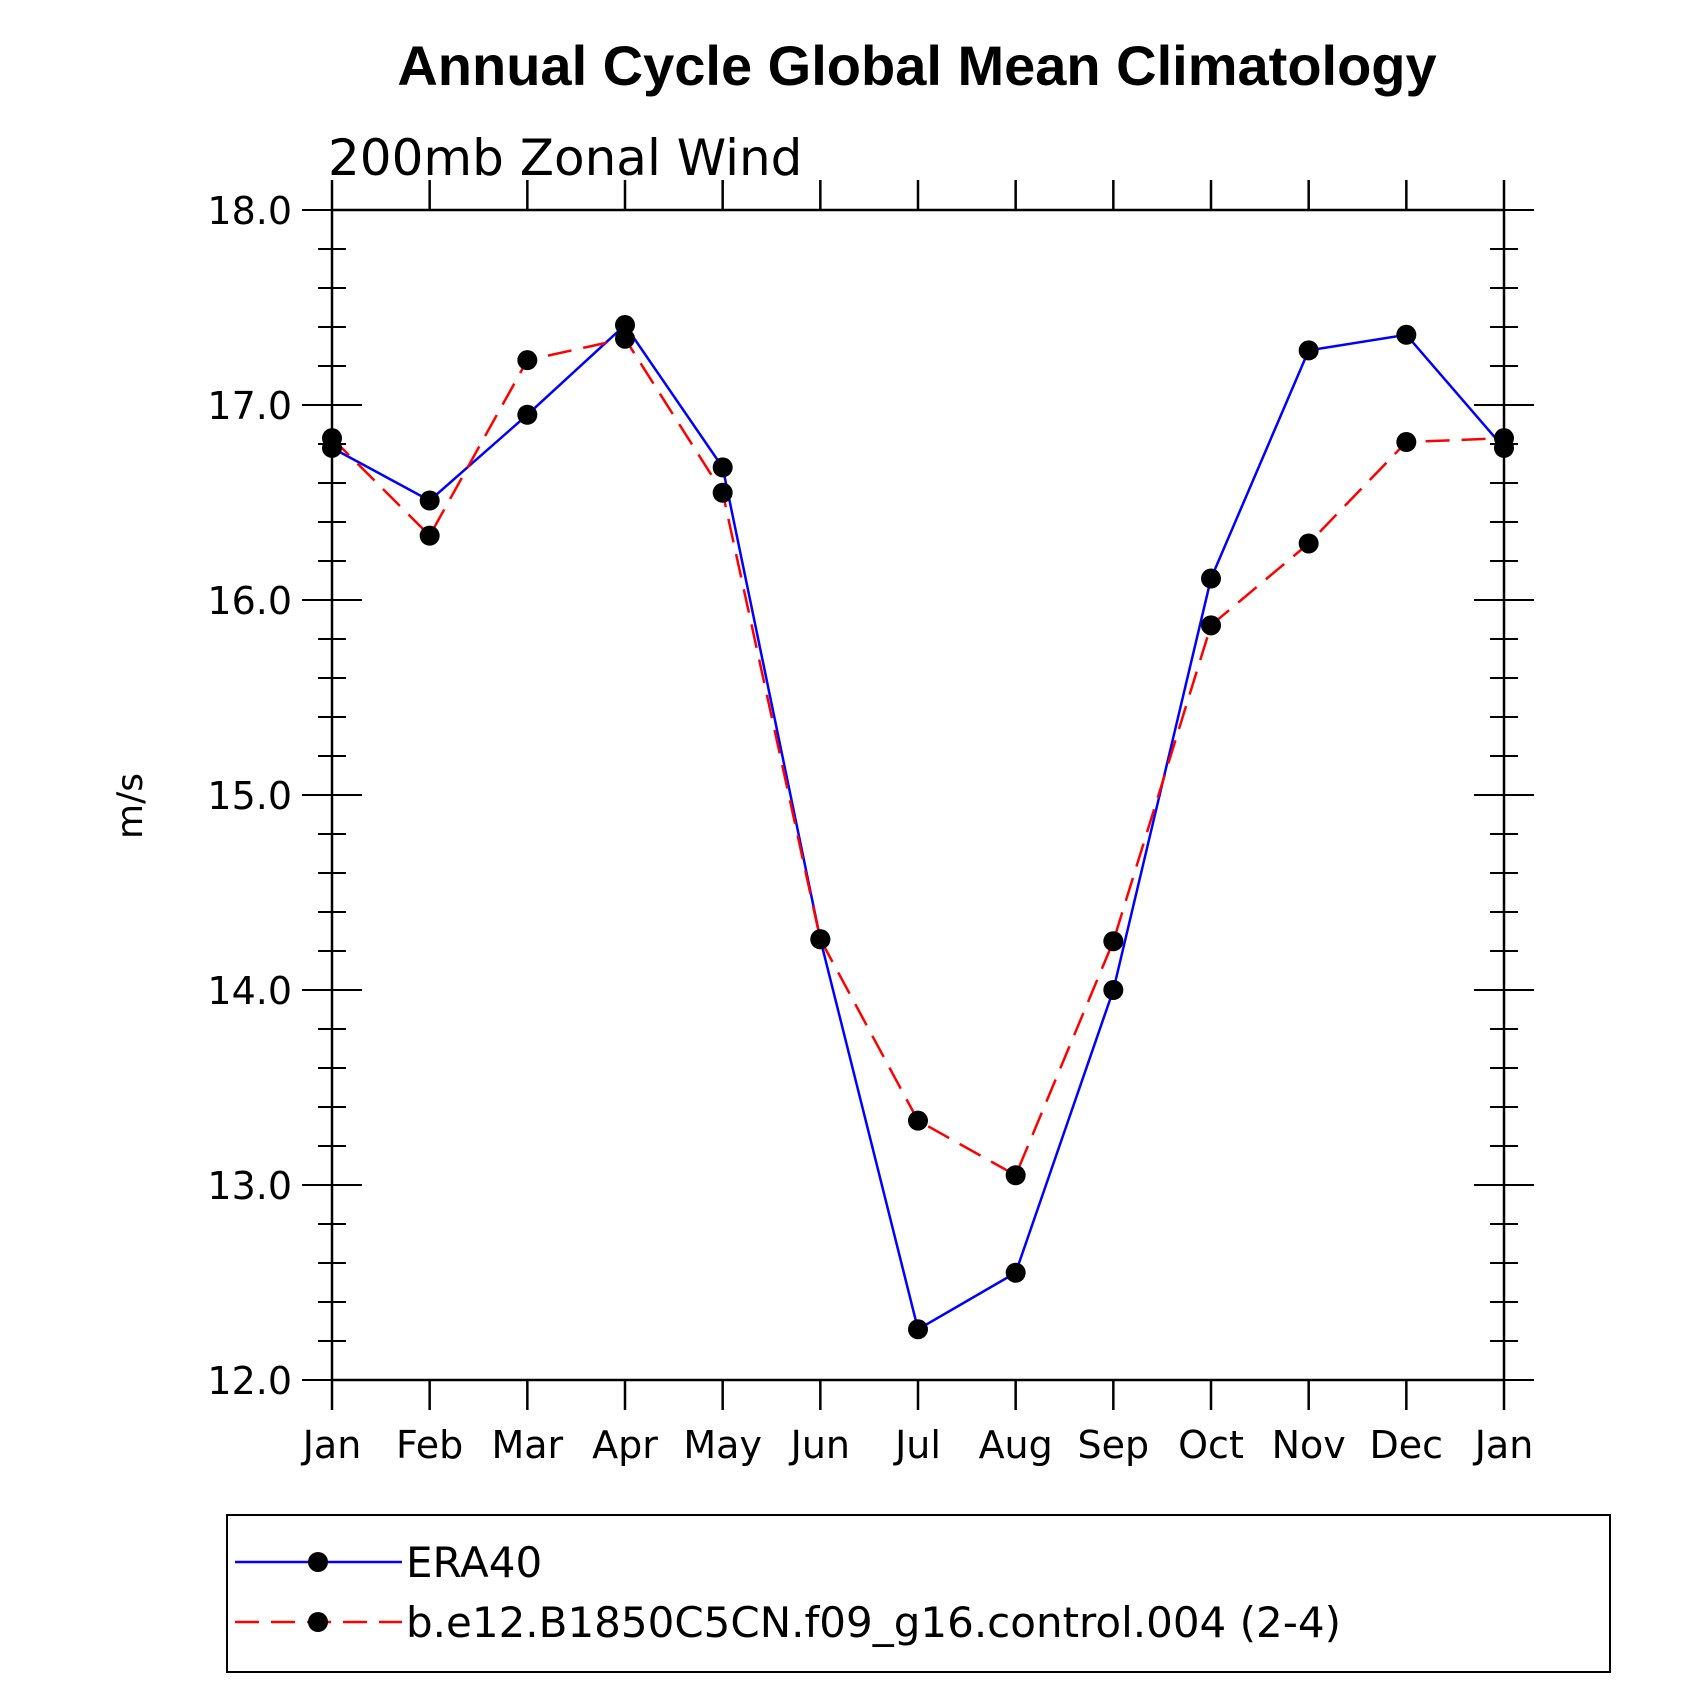  Describe the element at coordinates (249, 1186) in the screenshot. I see `y-tick-label: 13.0` at that location.